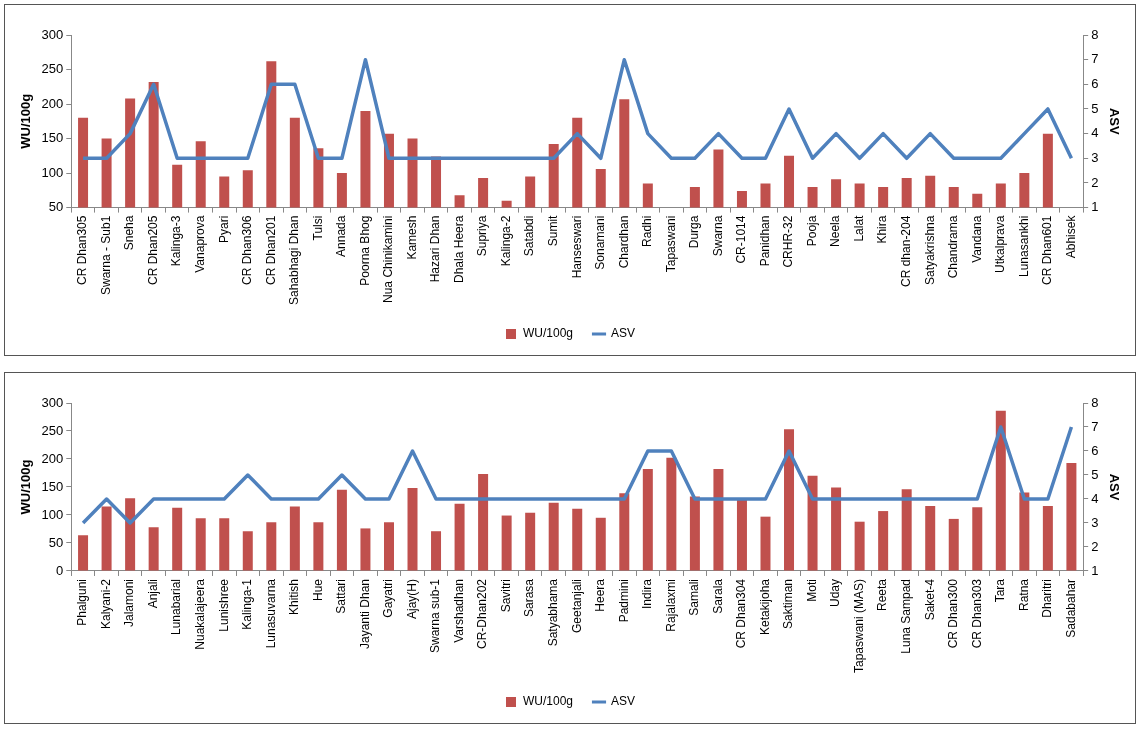 The width and height of the screenshot is (1138, 729). What do you see at coordinates (52, 402) in the screenshot?
I see `y-tick-label: 300` at bounding box center [52, 402].